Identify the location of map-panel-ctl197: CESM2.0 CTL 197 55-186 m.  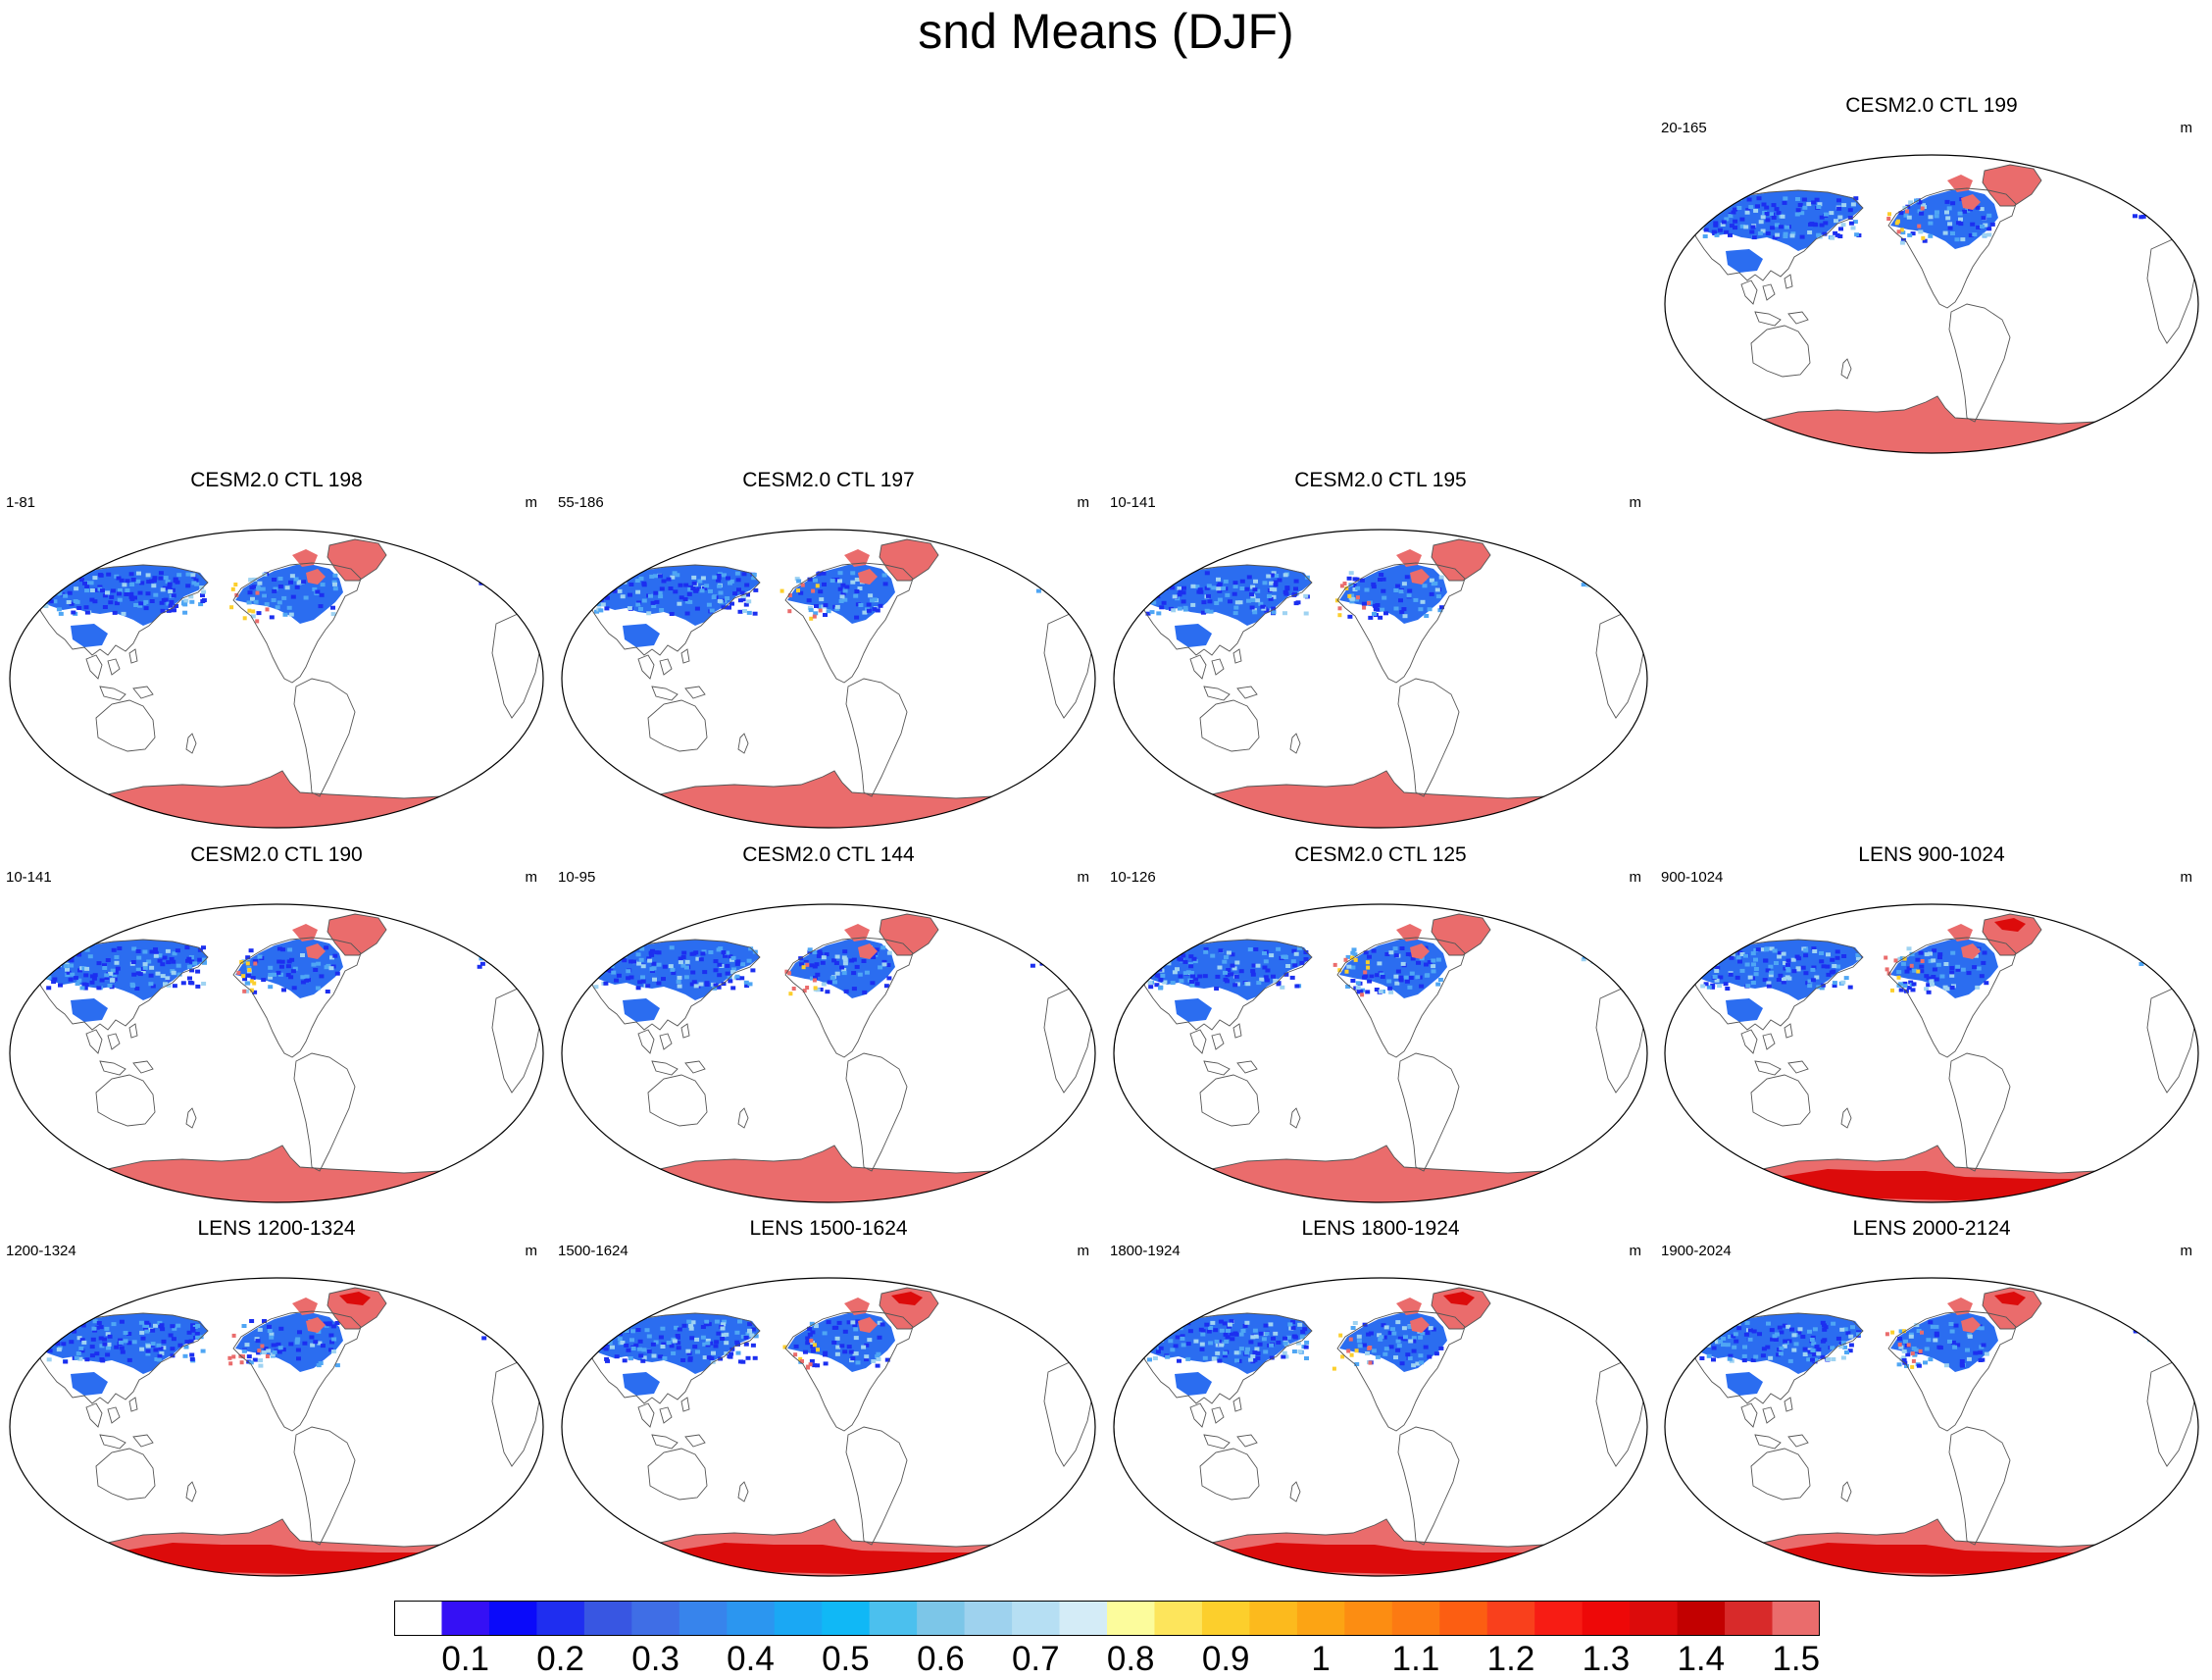
(829, 650).